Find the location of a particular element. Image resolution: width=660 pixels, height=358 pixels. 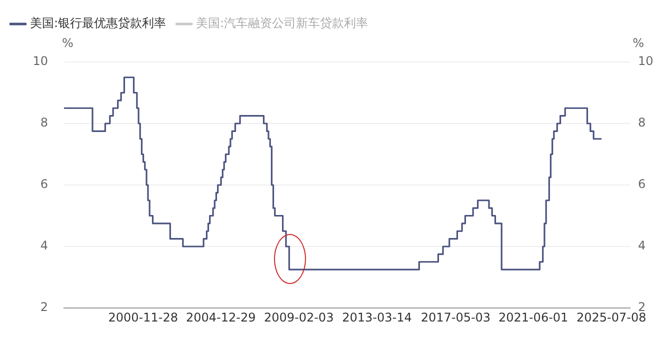

x-tick-label: 2021-06-01 is located at coordinates (533, 317).